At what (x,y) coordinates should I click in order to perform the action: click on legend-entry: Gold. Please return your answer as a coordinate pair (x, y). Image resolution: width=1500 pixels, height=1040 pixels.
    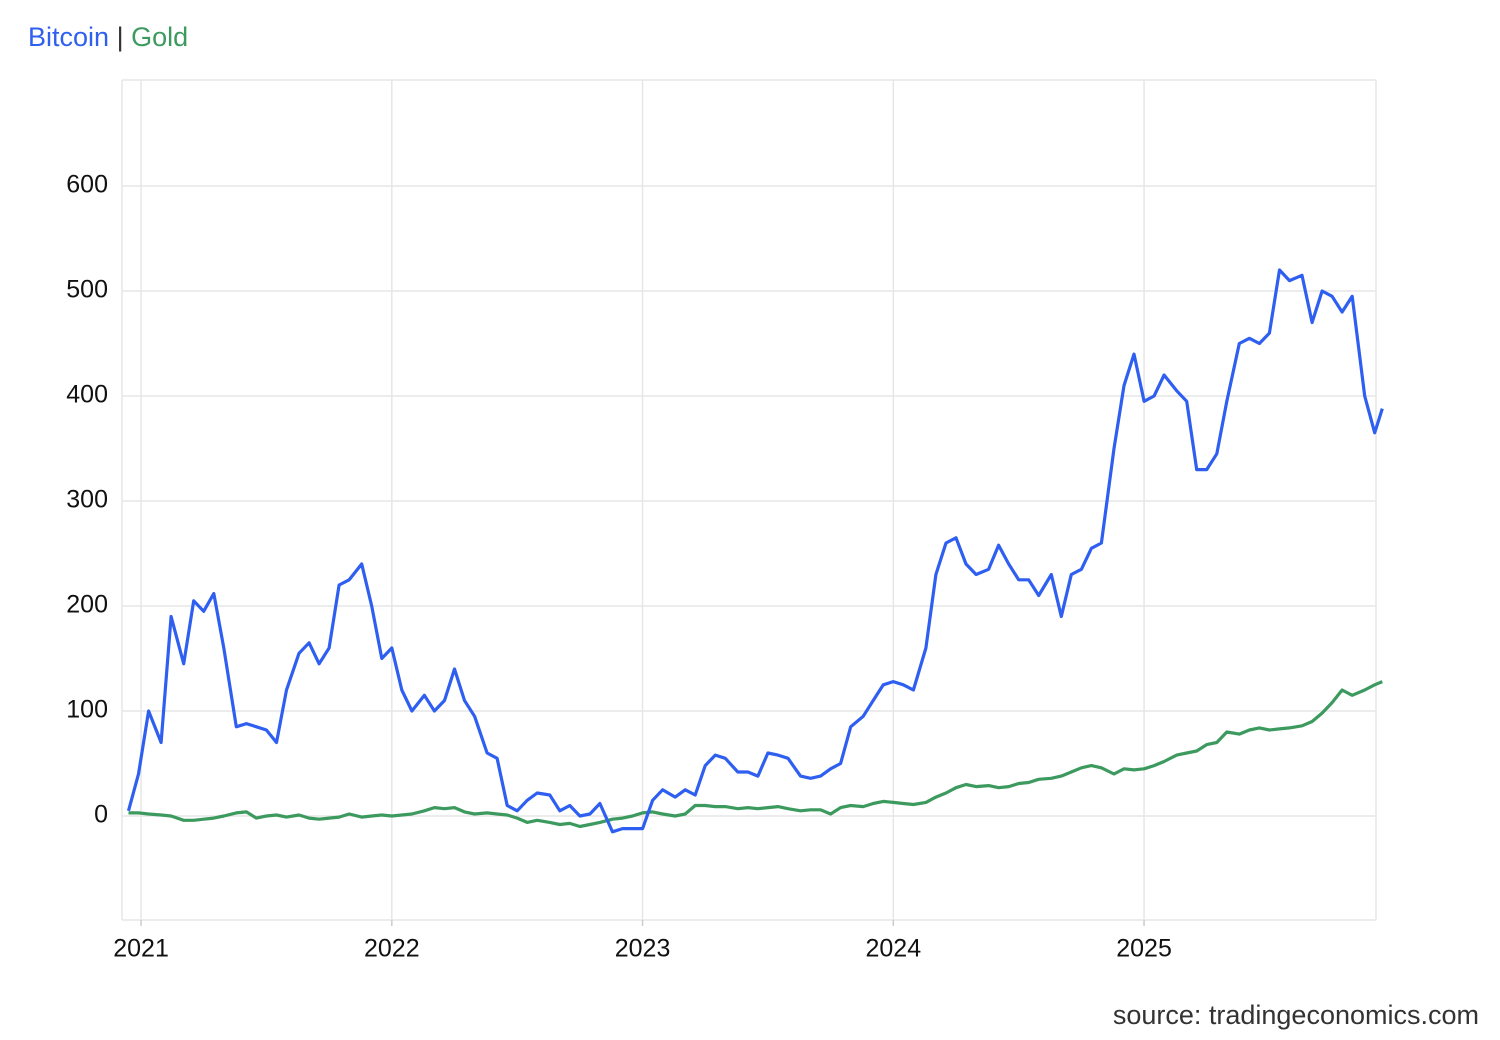
    Looking at the image, I should click on (160, 37).